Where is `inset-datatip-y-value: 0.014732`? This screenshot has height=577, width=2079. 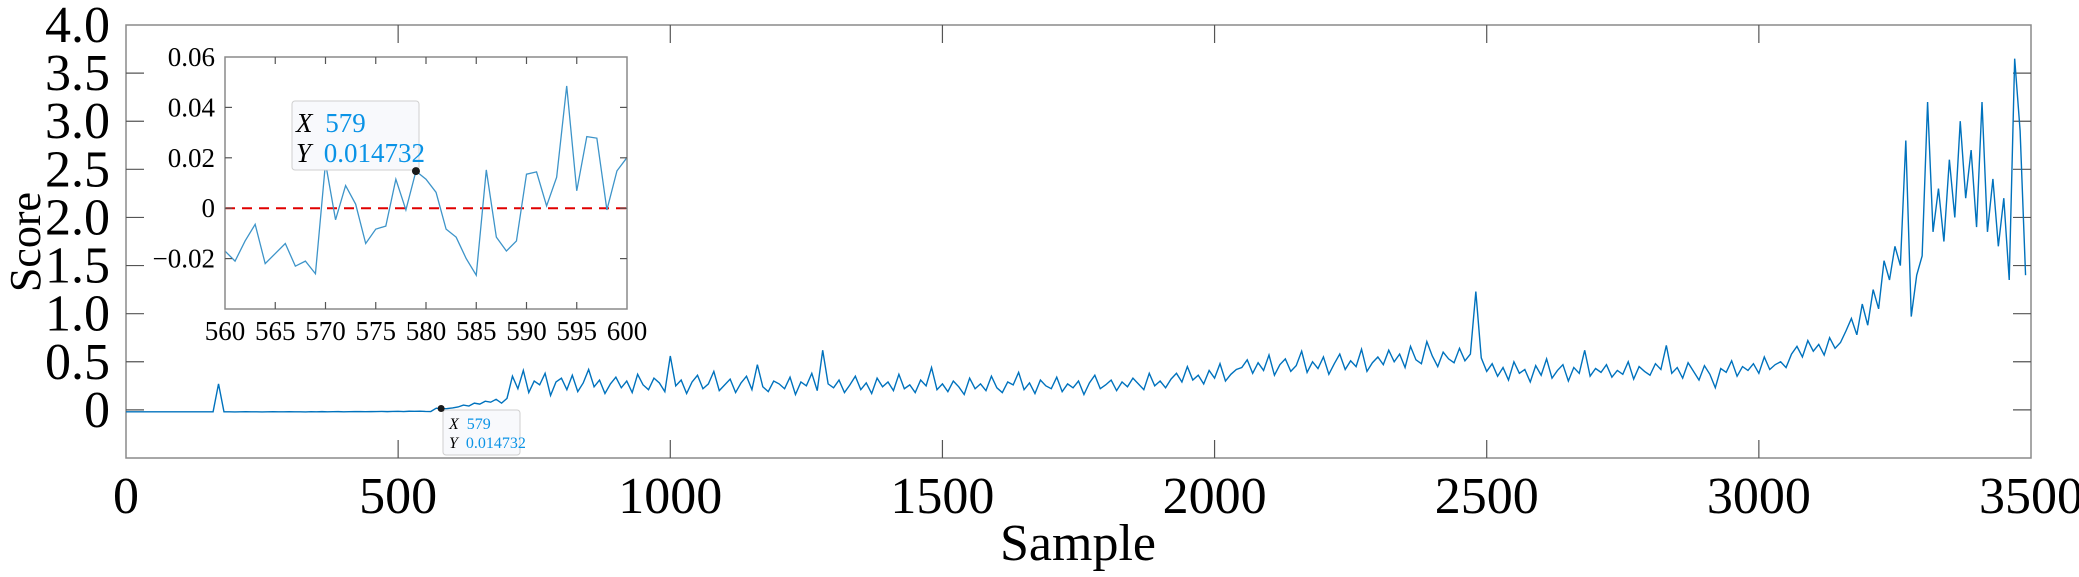
inset-datatip-y-value: 0.014732 is located at coordinates (374, 153).